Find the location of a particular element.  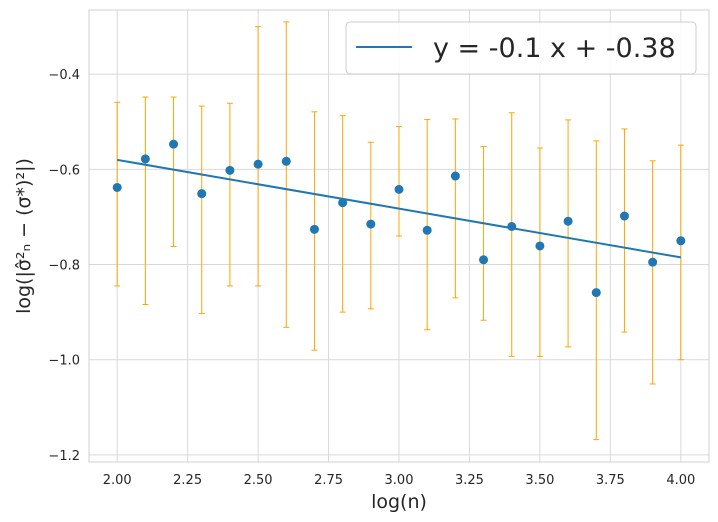

x-tick-label: 3.50 is located at coordinates (539, 480).